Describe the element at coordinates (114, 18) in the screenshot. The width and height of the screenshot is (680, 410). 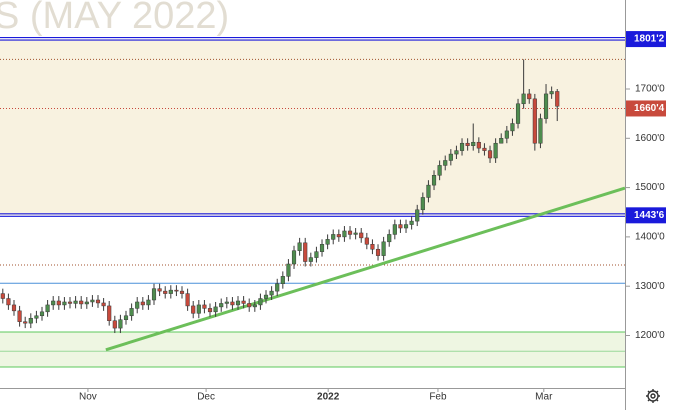
I see `watermark-title: S (MAY 2022)` at that location.